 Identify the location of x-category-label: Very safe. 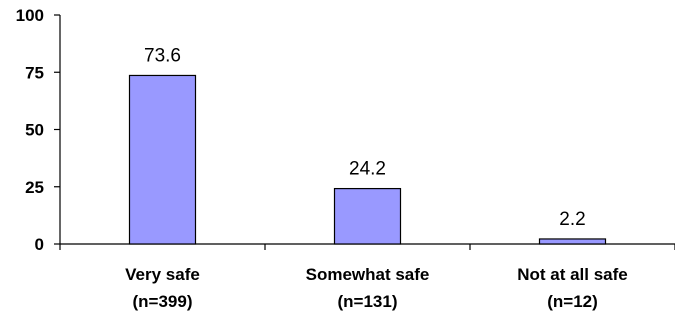
(162, 274).